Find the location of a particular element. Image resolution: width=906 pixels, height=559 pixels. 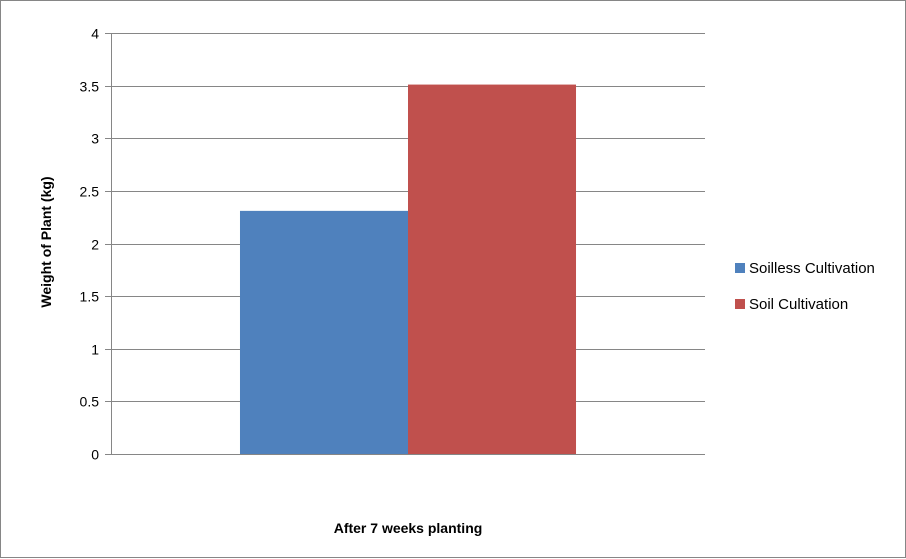

y-tick-label: 2.5 is located at coordinates (90, 192).